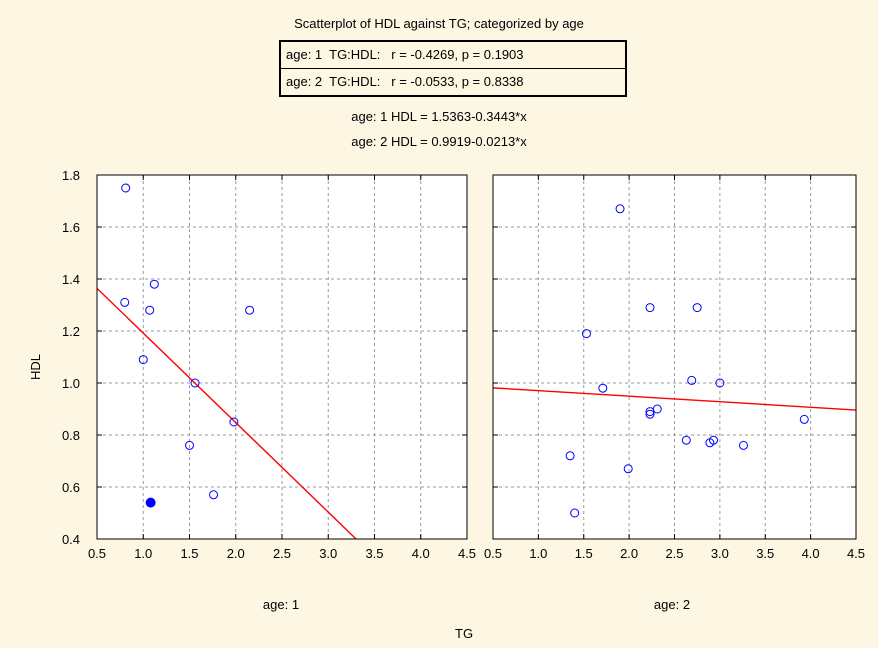 The height and width of the screenshot is (648, 878). Describe the element at coordinates (71, 383) in the screenshot. I see `y-tick-label: 1.0` at that location.